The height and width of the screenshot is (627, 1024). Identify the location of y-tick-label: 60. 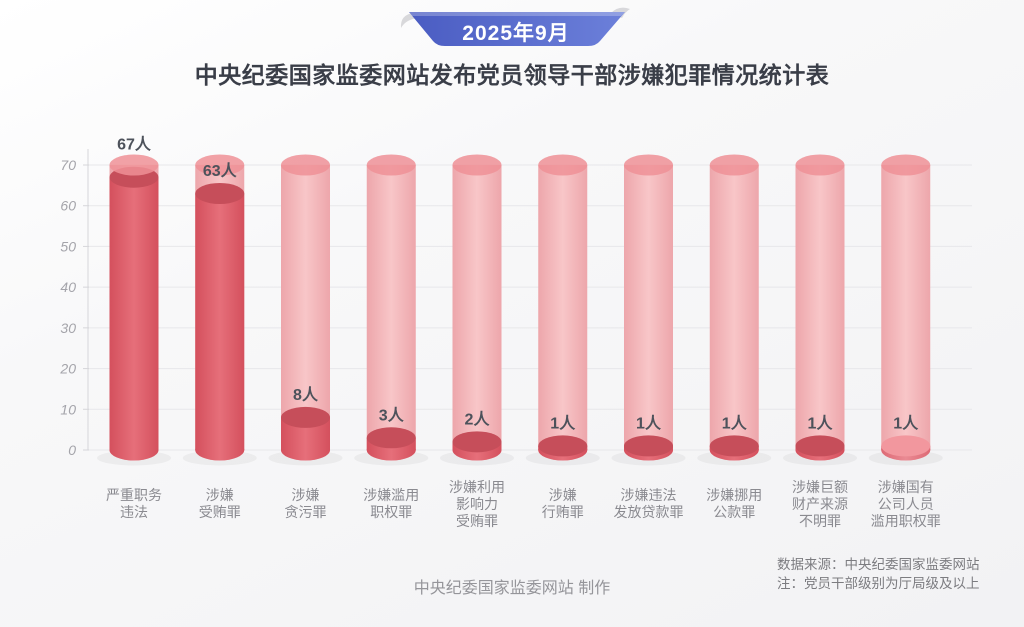
(68, 206).